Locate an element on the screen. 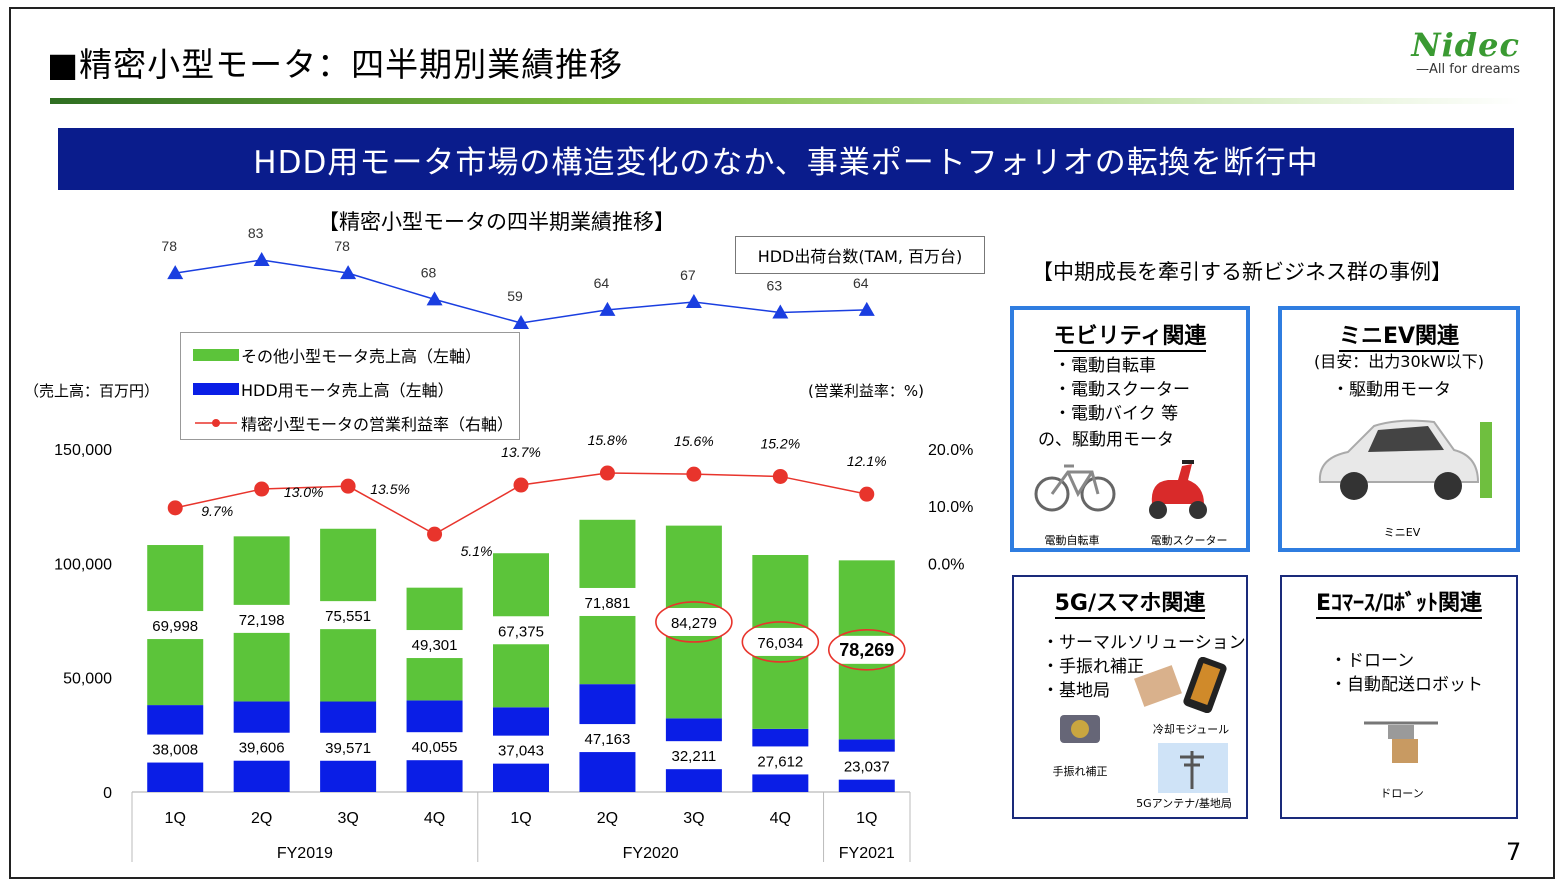  legend-swatch-blue is located at coordinates (216, 389).